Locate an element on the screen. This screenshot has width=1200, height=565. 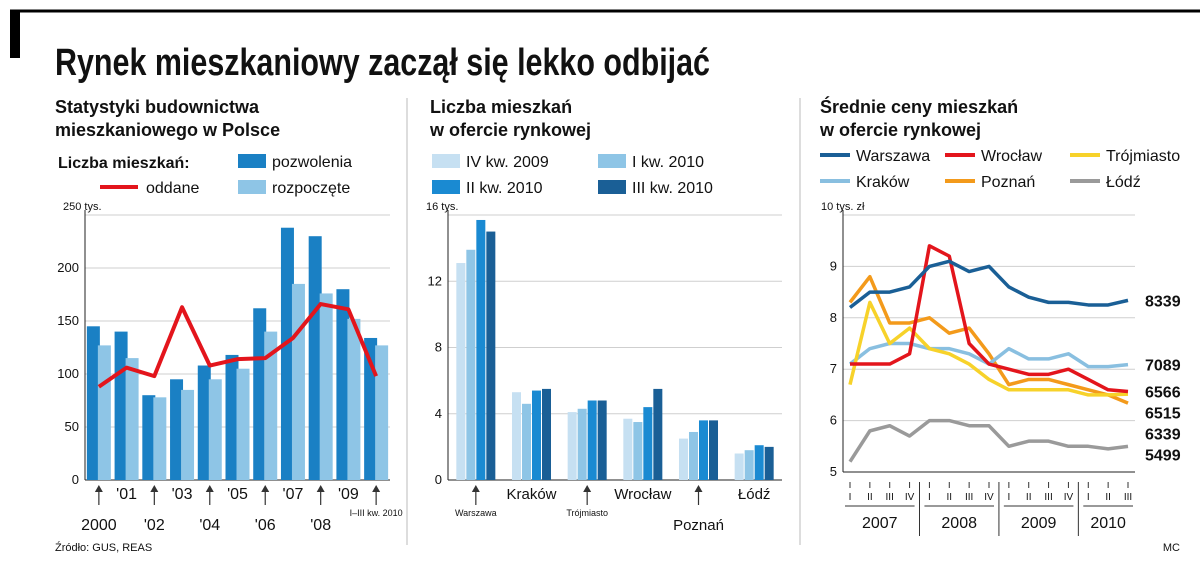
x-tick-label: '07 is located at coordinates (293, 494).